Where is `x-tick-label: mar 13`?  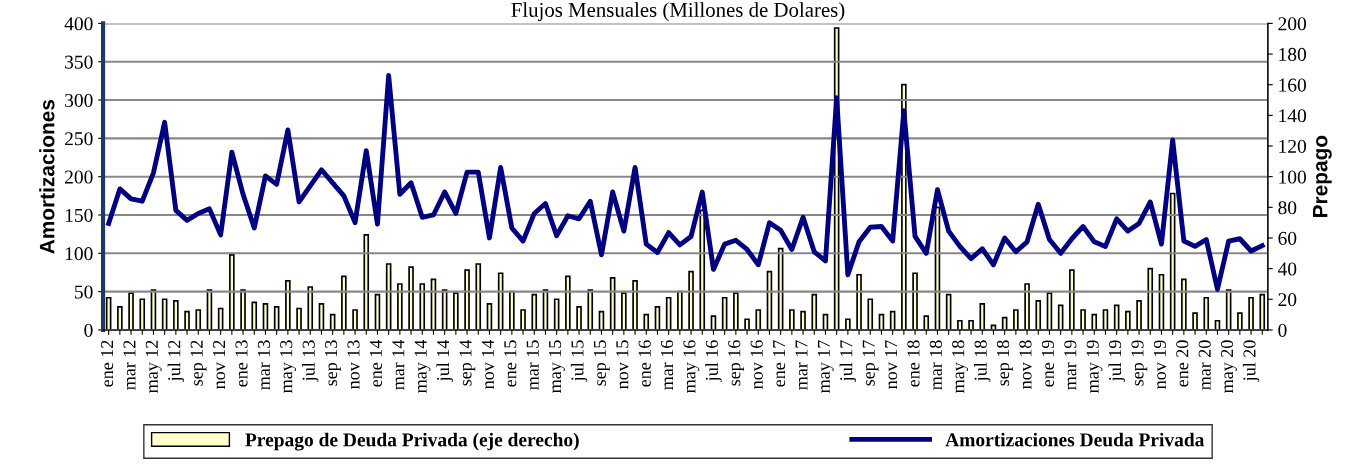
x-tick-label: mar 13 is located at coordinates (263, 365).